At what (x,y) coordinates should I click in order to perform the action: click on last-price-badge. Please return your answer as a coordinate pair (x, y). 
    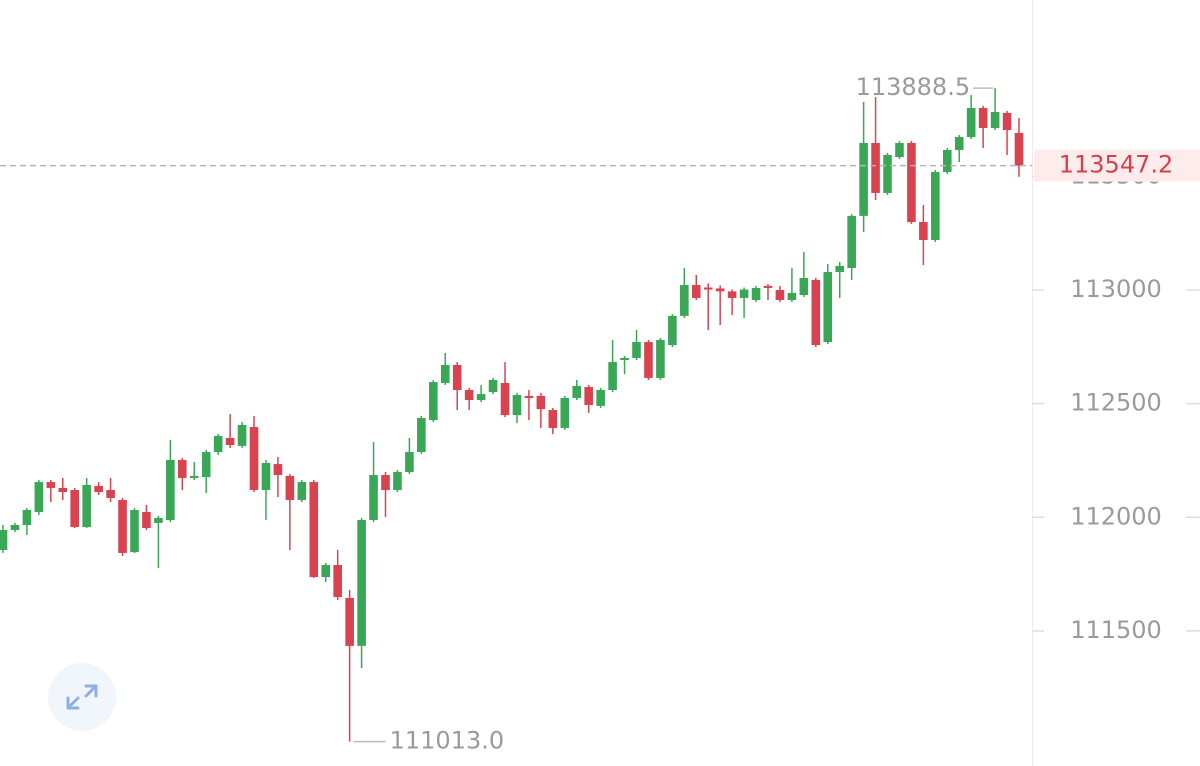
    Looking at the image, I should click on (1117, 165).